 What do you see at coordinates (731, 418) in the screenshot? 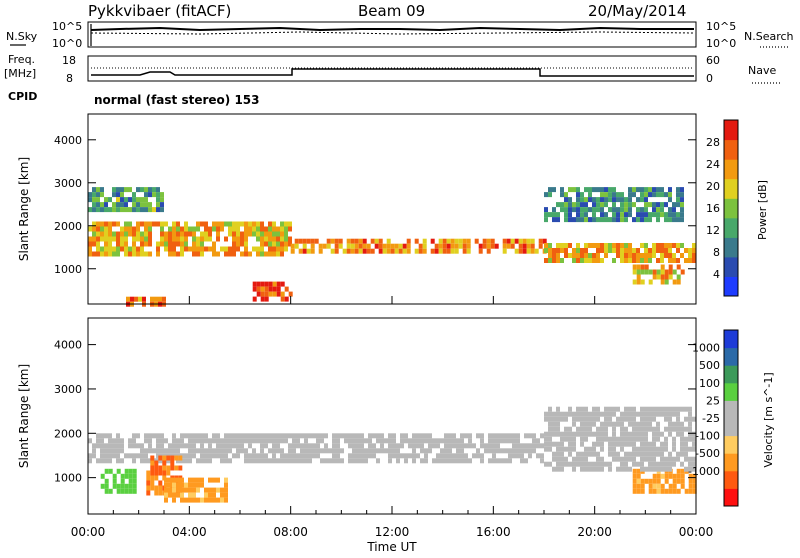
I see `velocity-colorbar-frame` at bounding box center [731, 418].